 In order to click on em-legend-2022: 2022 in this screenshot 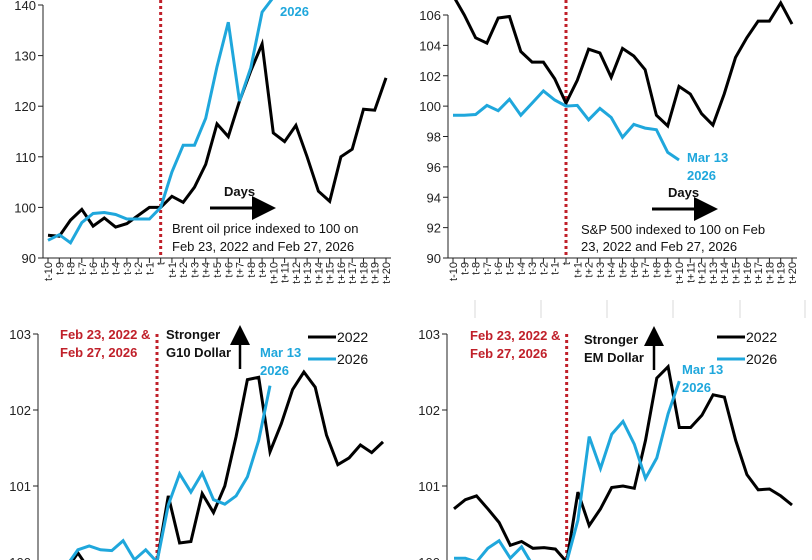, I will do `click(761, 337)`.